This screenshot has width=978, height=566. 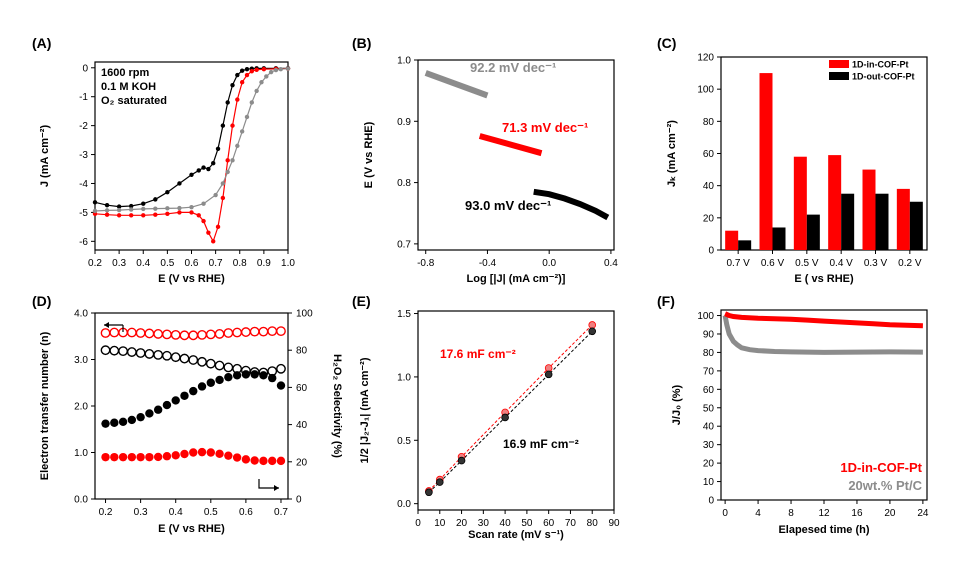 I want to click on x-tick-label: 4, so click(x=758, y=513).